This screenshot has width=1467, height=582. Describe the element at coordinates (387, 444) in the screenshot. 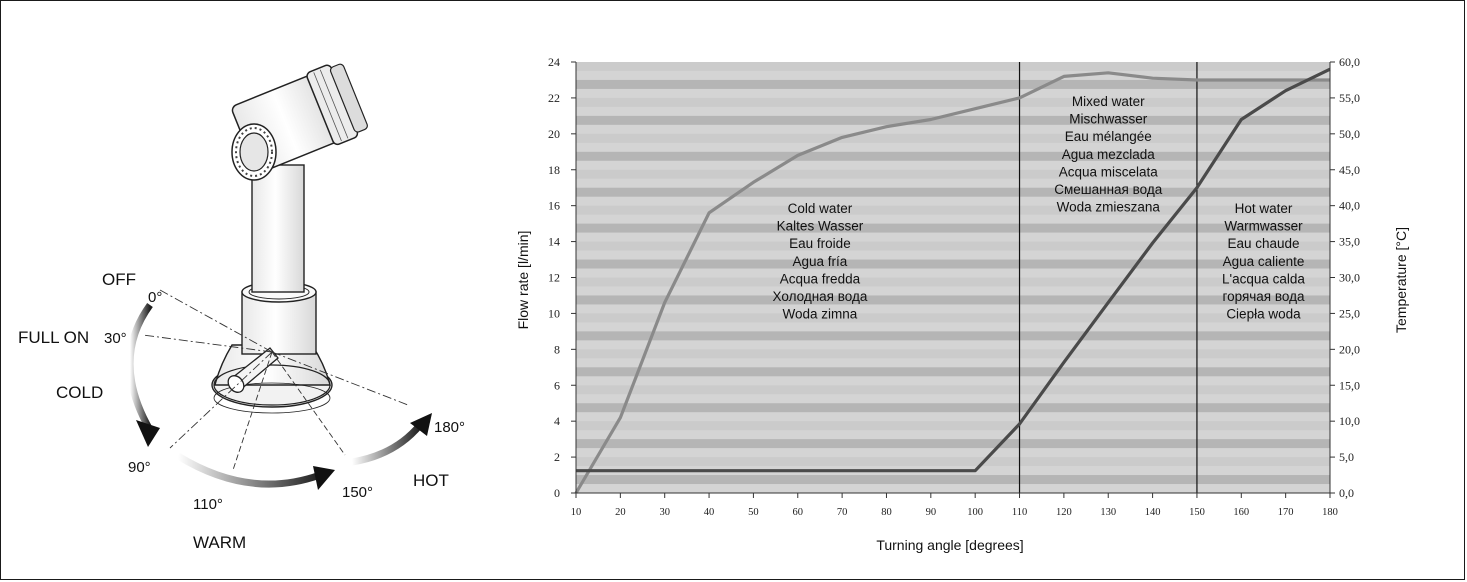

I see `hot-arc-icon` at that location.